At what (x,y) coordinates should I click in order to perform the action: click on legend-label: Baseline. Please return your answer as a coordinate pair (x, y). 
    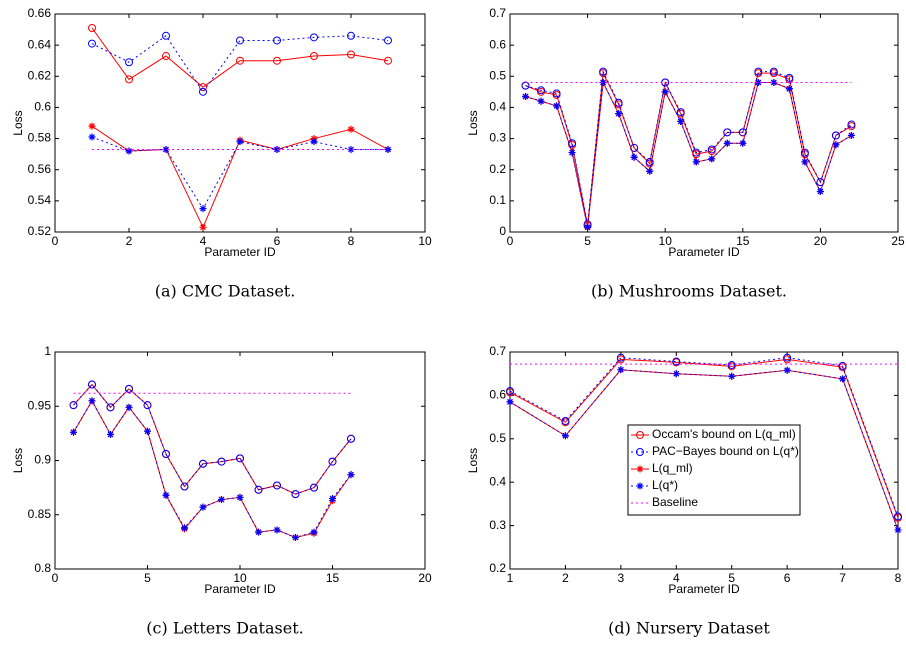
    Looking at the image, I should click on (675, 502).